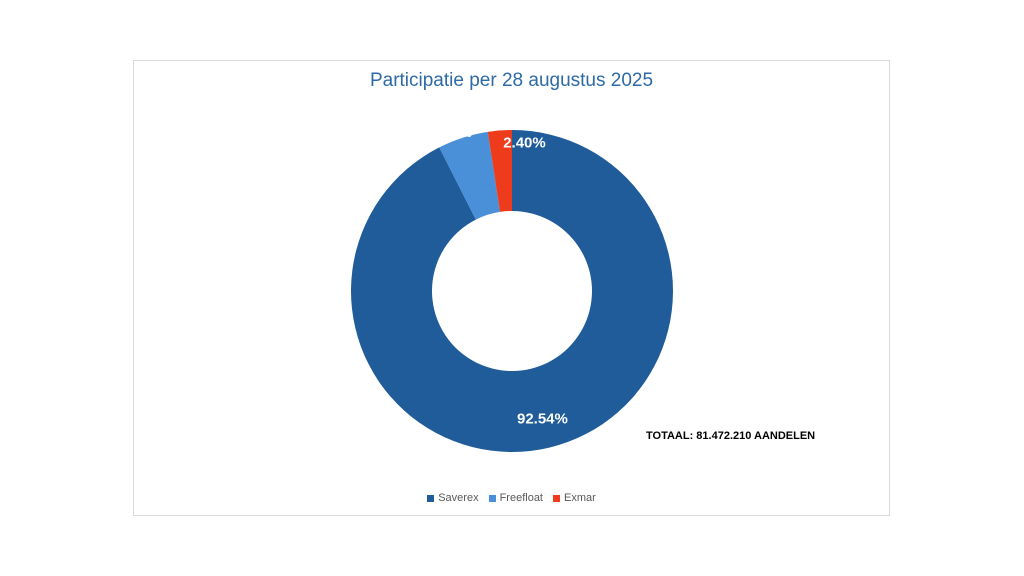 The image size is (1024, 576). What do you see at coordinates (451, 132) in the screenshot?
I see `data-label-freefloat: 5.06%` at bounding box center [451, 132].